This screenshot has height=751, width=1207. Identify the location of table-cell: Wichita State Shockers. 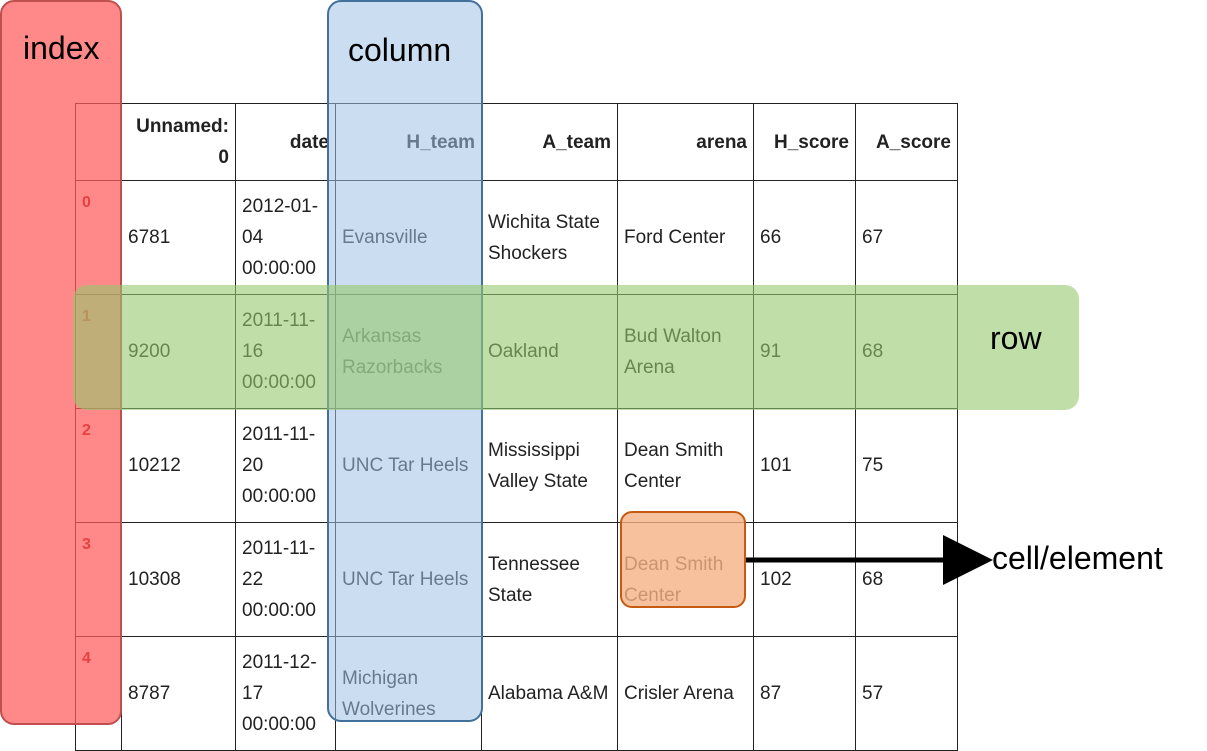
(549, 237).